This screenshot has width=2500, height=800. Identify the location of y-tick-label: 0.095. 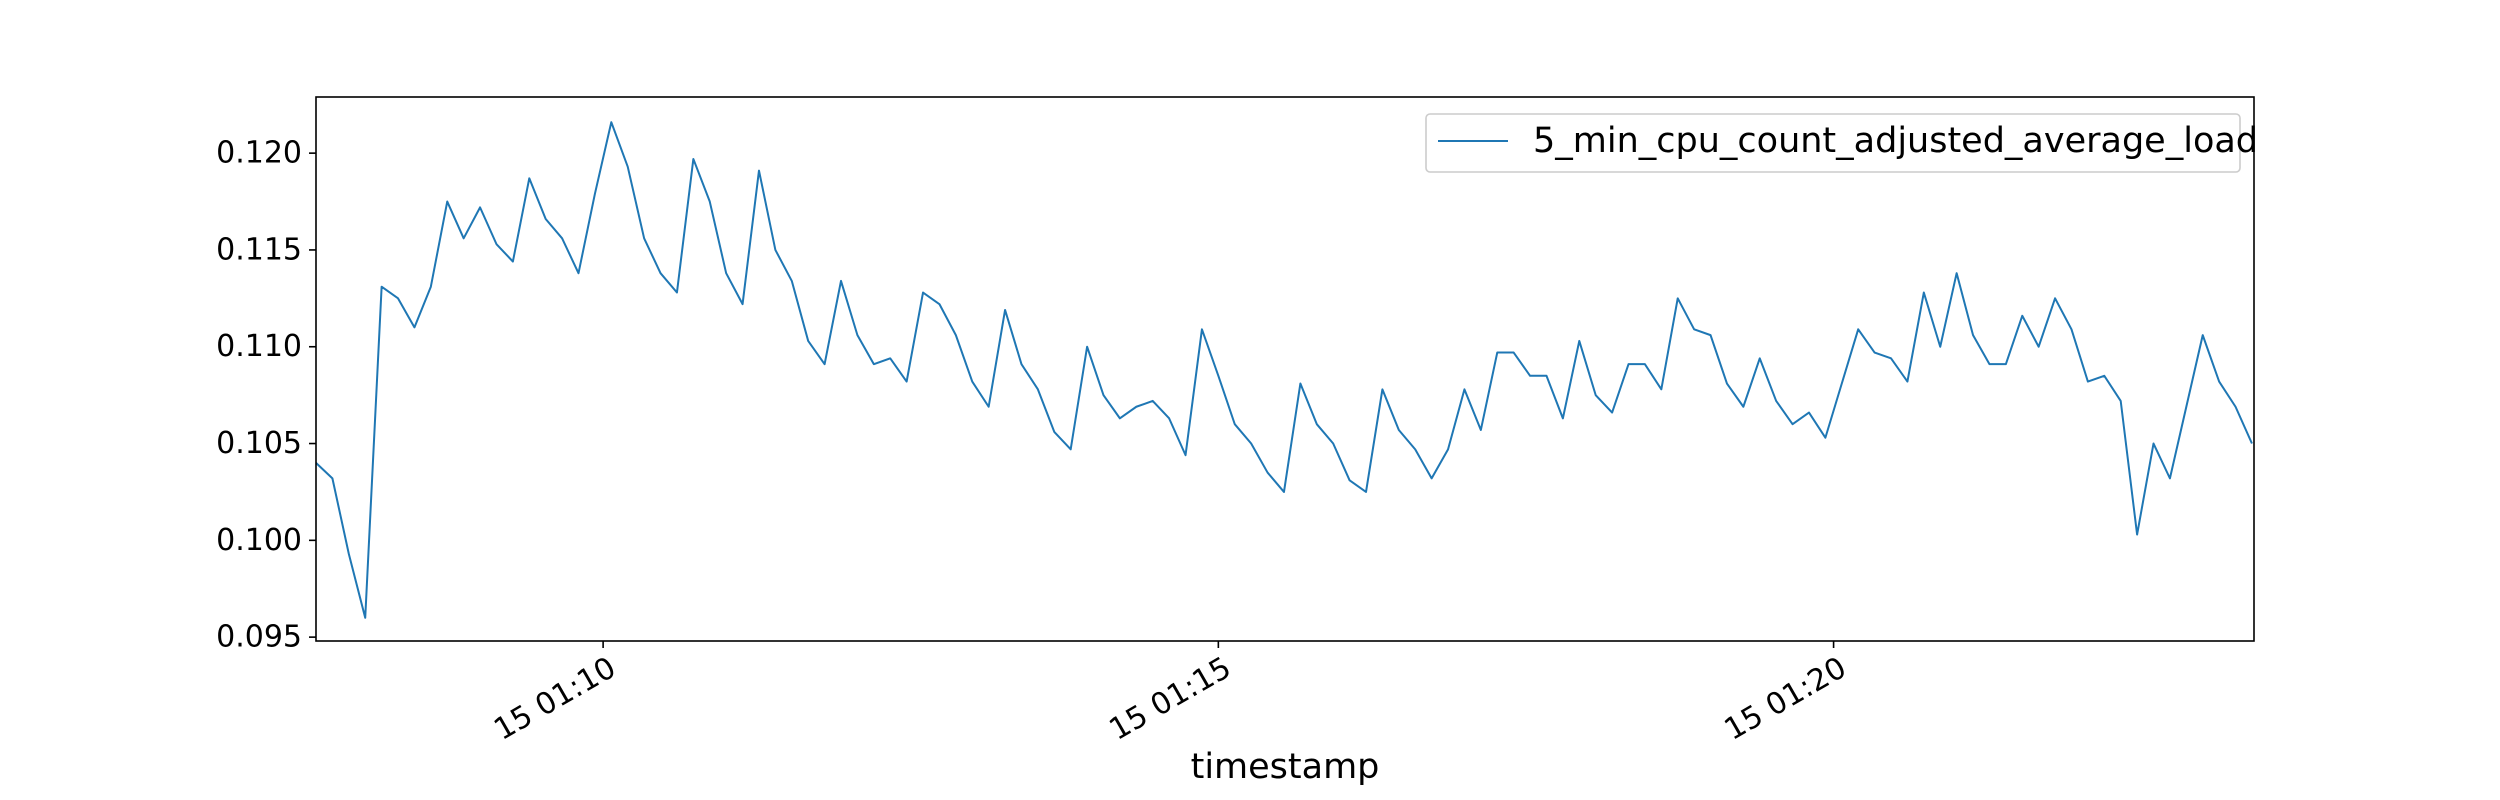
(259, 637).